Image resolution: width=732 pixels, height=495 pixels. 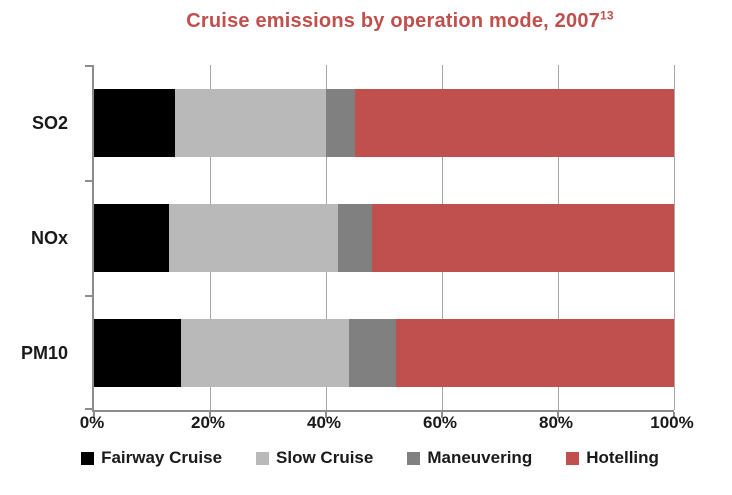 I want to click on x-axis-label-0pct: 0%, so click(x=92, y=422).